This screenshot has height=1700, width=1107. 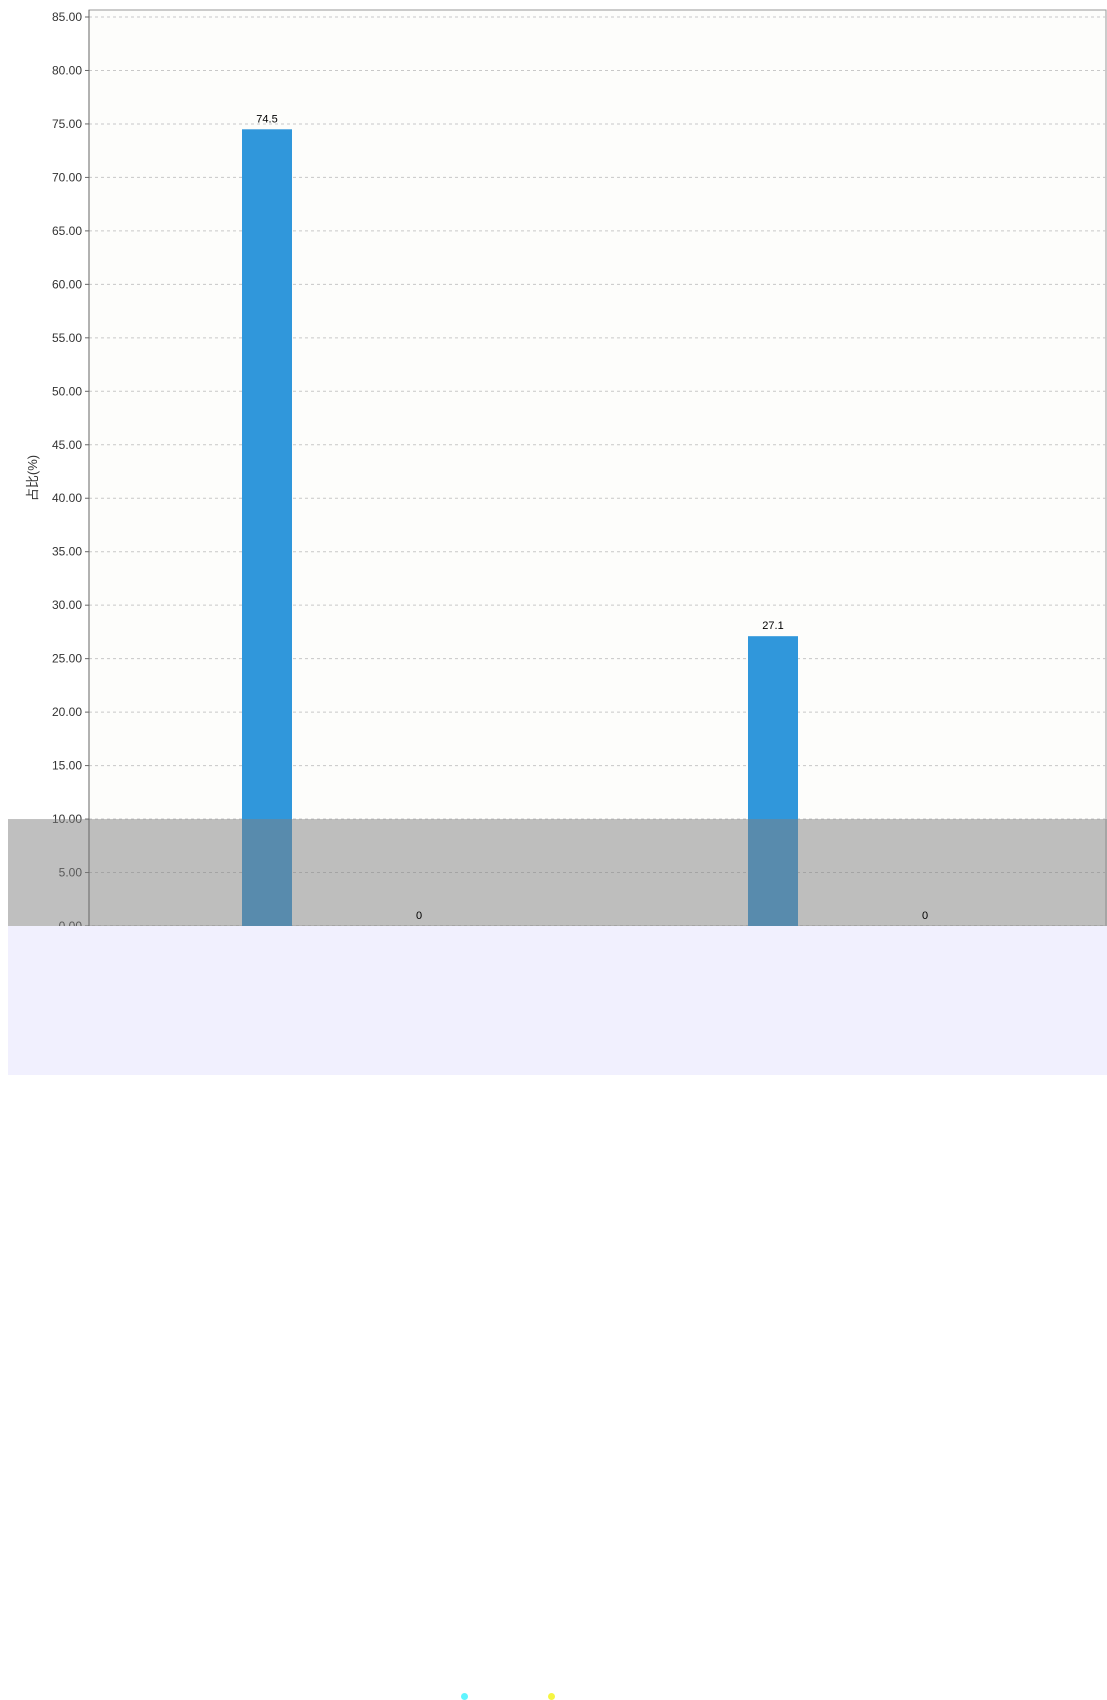 I want to click on y-tick-label: 25.00, so click(x=67, y=659).